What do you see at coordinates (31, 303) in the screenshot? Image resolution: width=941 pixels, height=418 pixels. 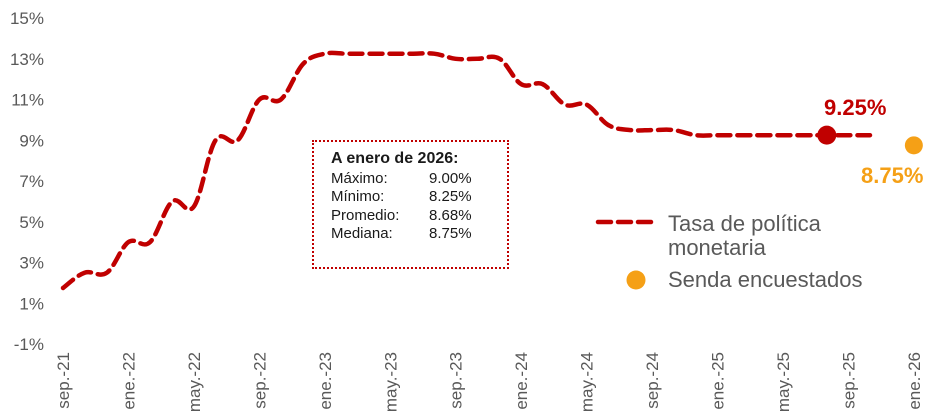 I see `y-tick-label: 1%` at bounding box center [31, 303].